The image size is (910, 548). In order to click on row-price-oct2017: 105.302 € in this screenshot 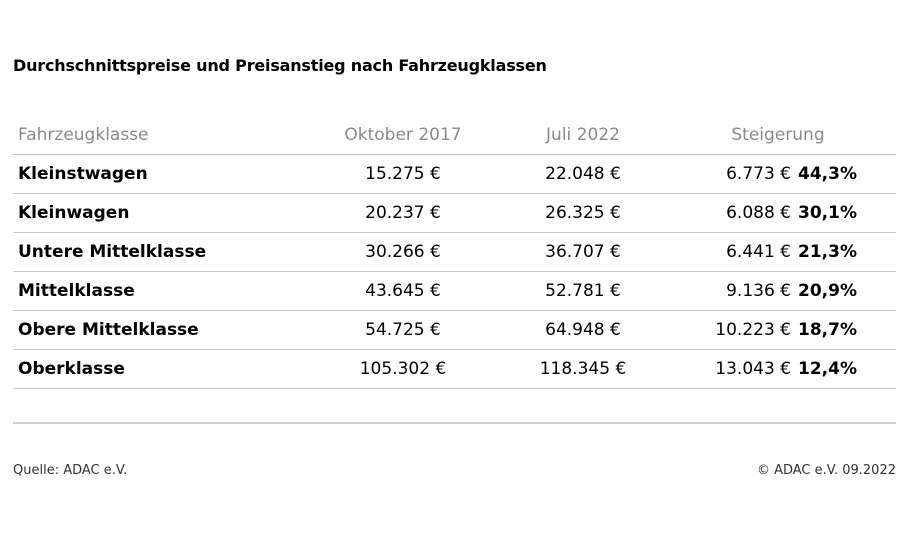, I will do `click(403, 369)`.